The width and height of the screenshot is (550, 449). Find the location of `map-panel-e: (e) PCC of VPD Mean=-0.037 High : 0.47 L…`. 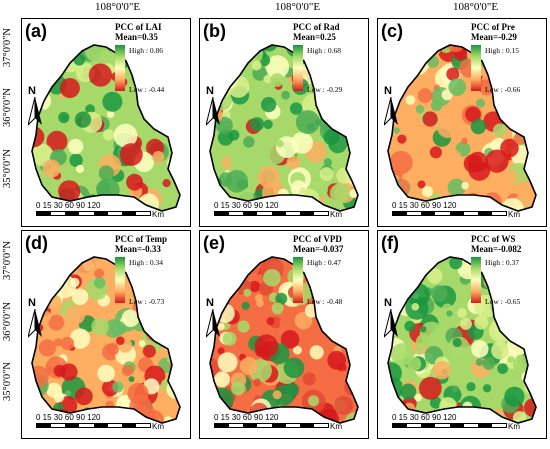

map-panel-e: (e) PCC of VPD Mean=-0.037 High : 0.47 L… is located at coordinates (284, 334).